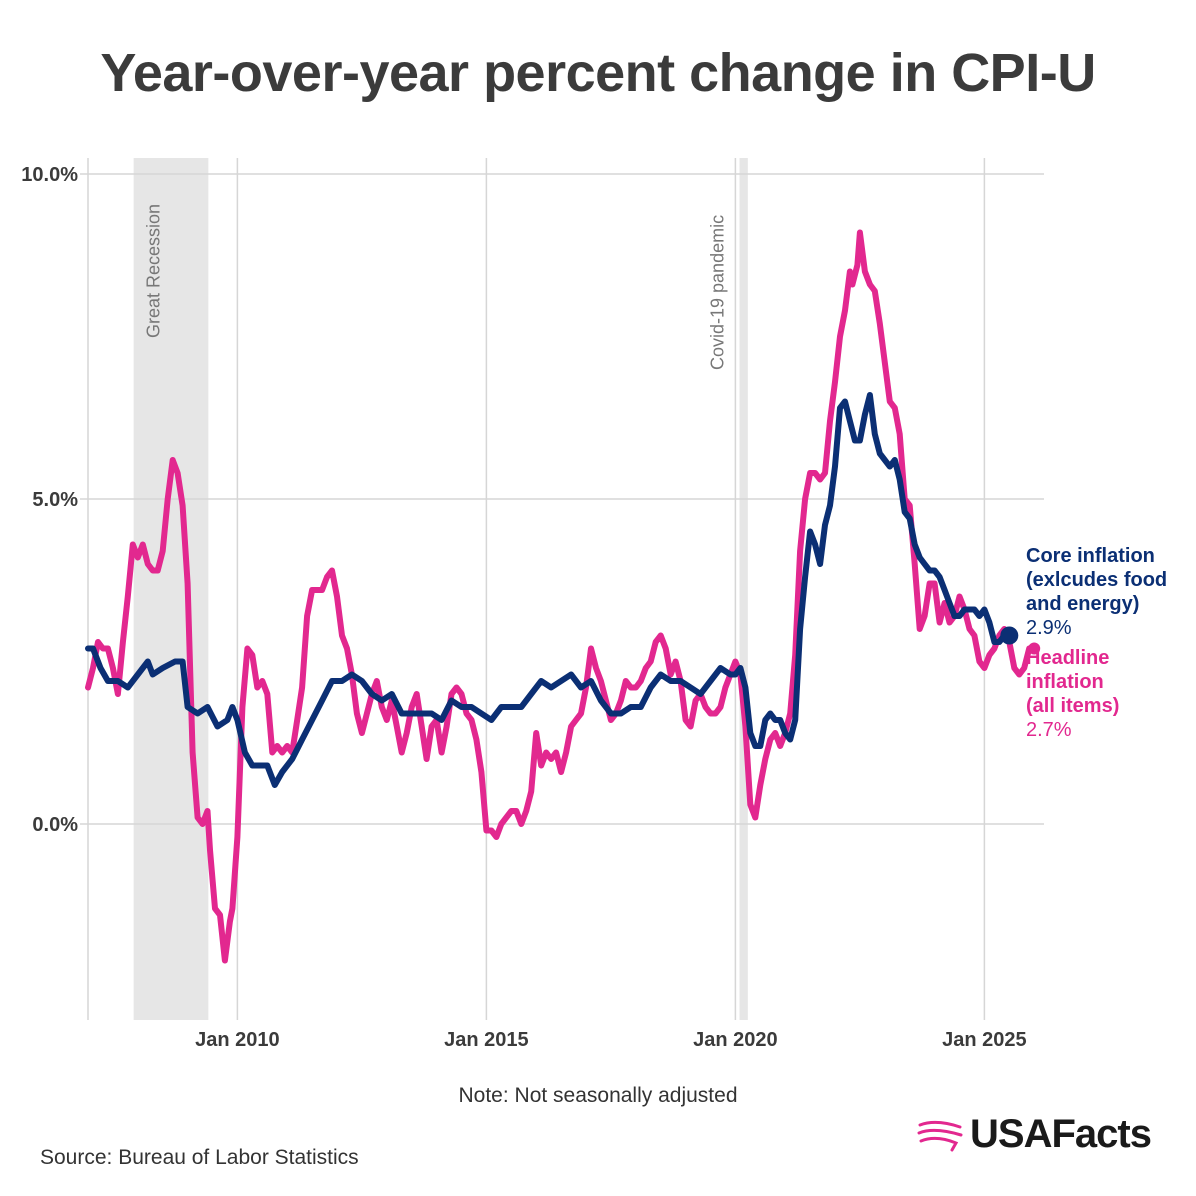  Describe the element at coordinates (940, 1135) in the screenshot. I see `usa-map-icon` at that location.